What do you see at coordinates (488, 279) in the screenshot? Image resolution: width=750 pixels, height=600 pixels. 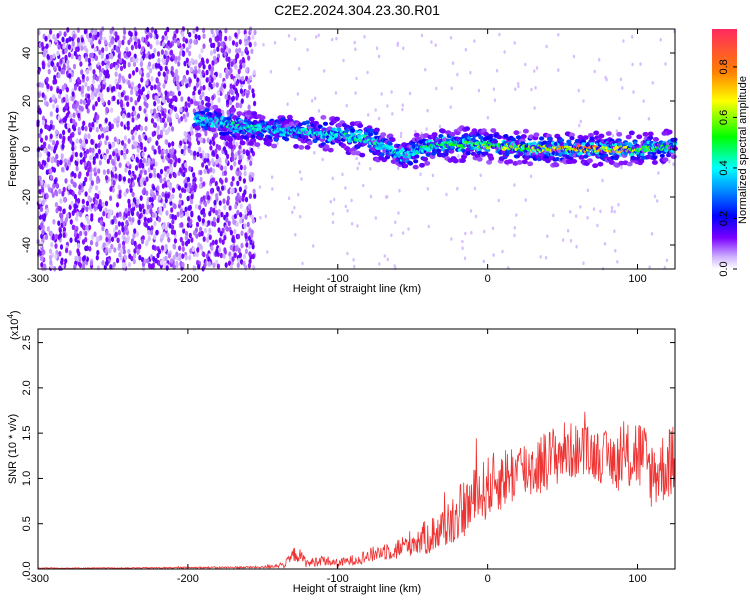 I see `x-tick-label: 0` at bounding box center [488, 279].